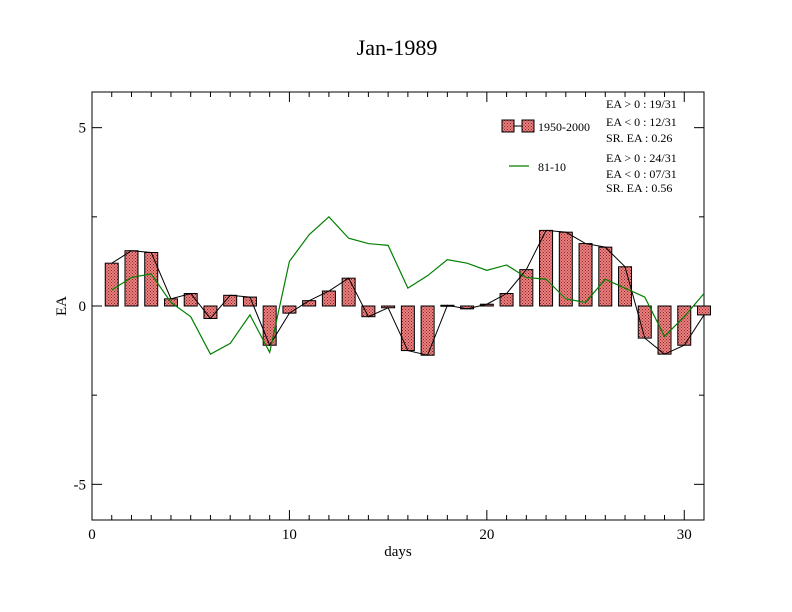  What do you see at coordinates (641, 122) in the screenshot?
I see `legend-stat: EA < 0 : 12/31` at bounding box center [641, 122].